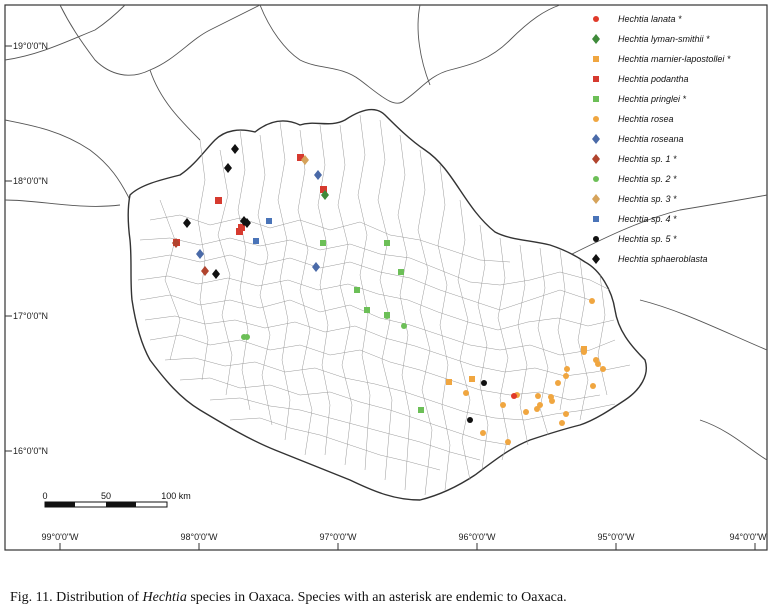 Image resolution: width=773 pixels, height=614 pixels. Describe the element at coordinates (30, 316) in the screenshot. I see `lat-label-17: 17°0'0"N` at that location.